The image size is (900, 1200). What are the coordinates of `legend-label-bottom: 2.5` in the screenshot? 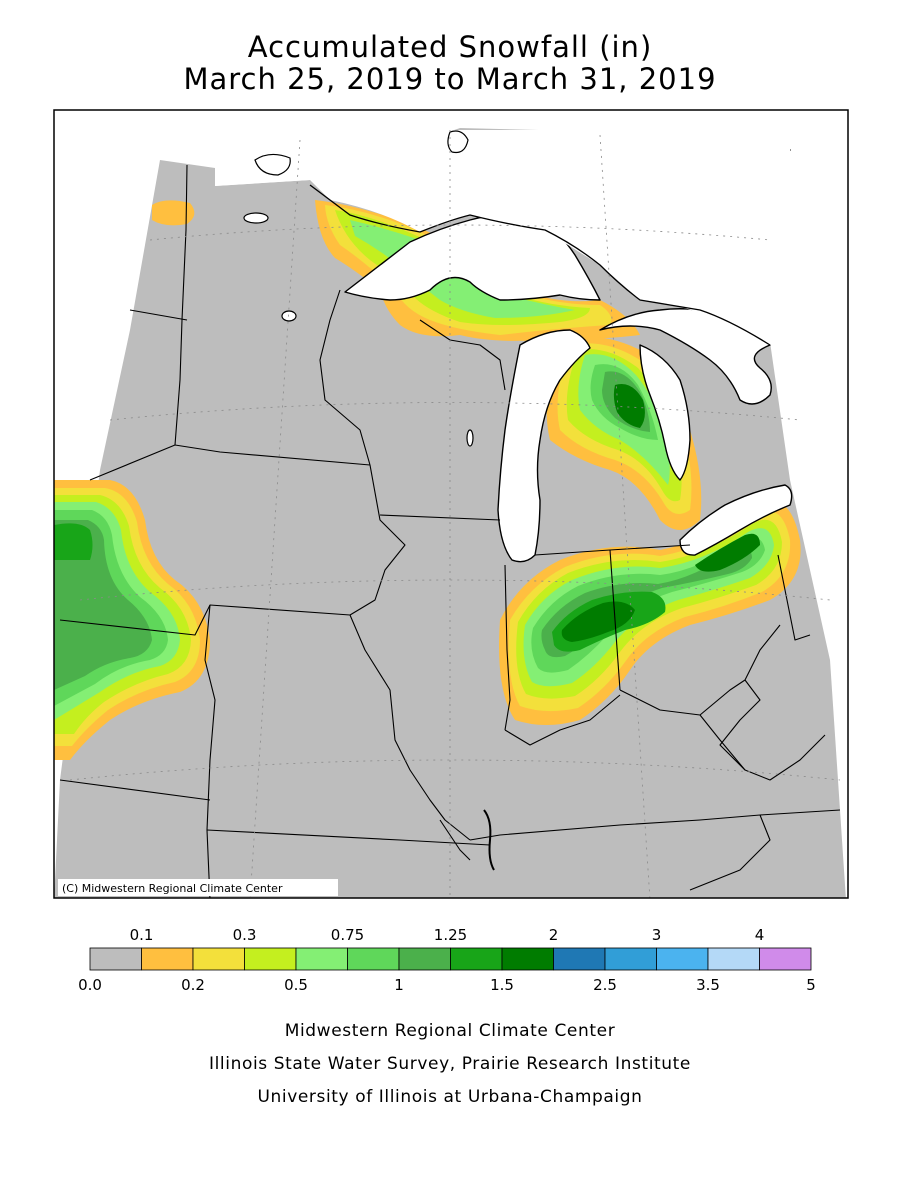 It's located at (605, 985).